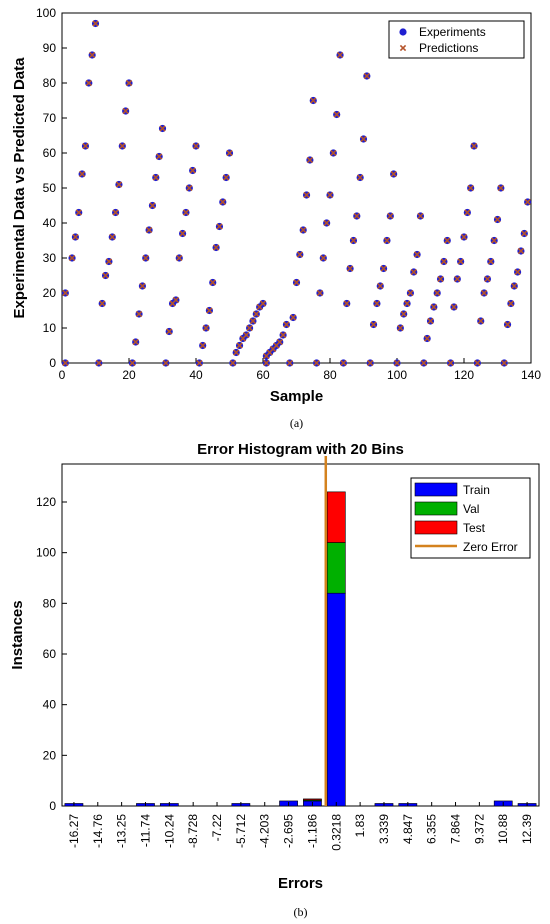 This screenshot has width=550, height=924. Describe the element at coordinates (62, 375) in the screenshot. I see `x-tick-label-a: 0` at that location.